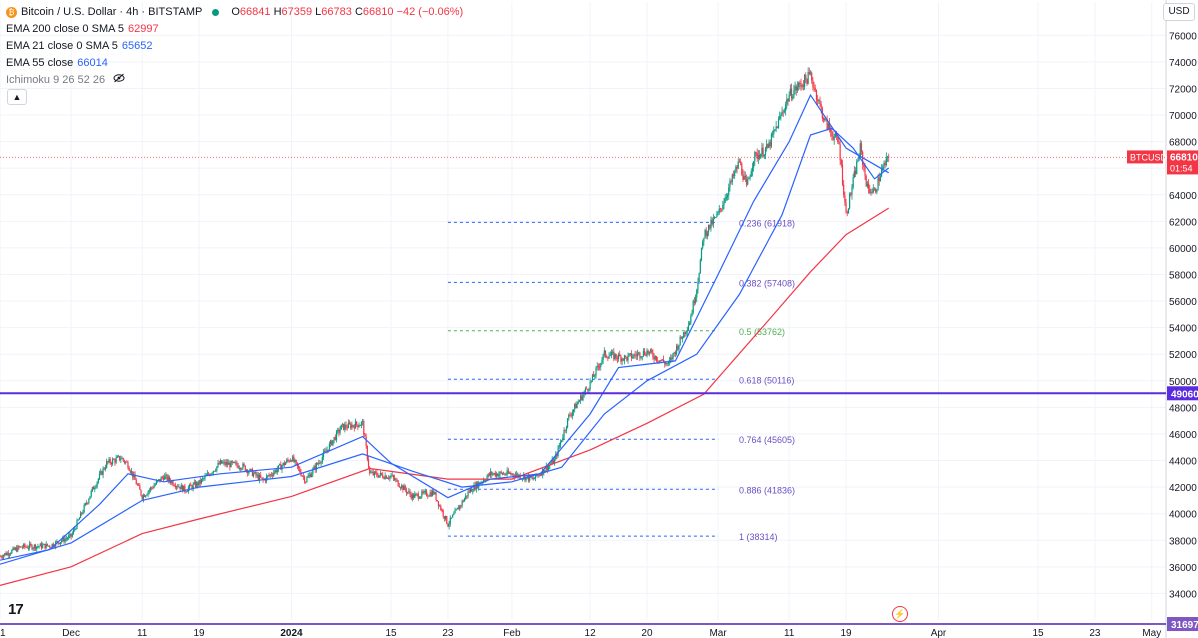 This screenshot has width=1198, height=638. Describe the element at coordinates (234, 29) in the screenshot. I see `indicator-ema200: EMA 200 close 0 SMA 5 62997` at that location.